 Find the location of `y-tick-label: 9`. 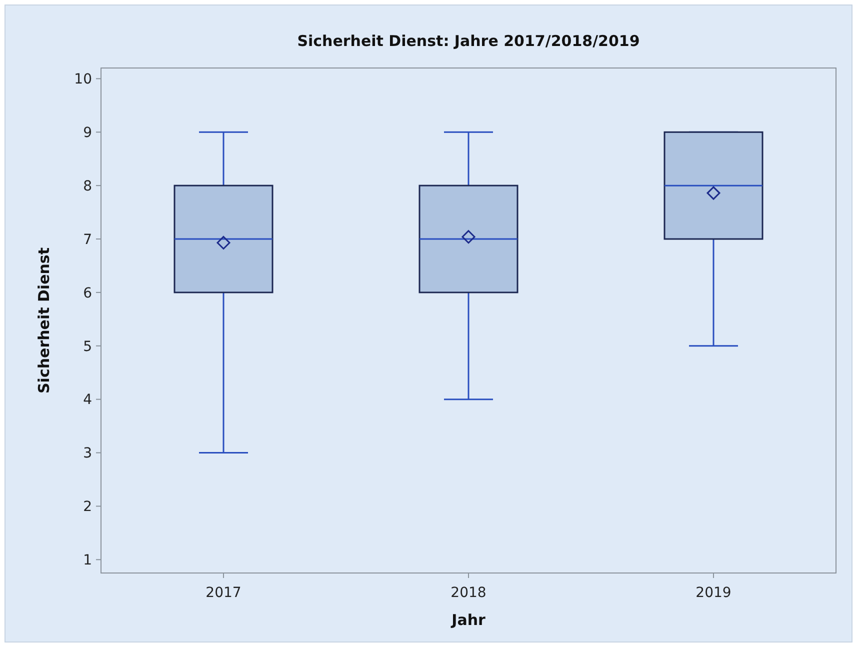

y-tick-label: 9 is located at coordinates (87, 133).